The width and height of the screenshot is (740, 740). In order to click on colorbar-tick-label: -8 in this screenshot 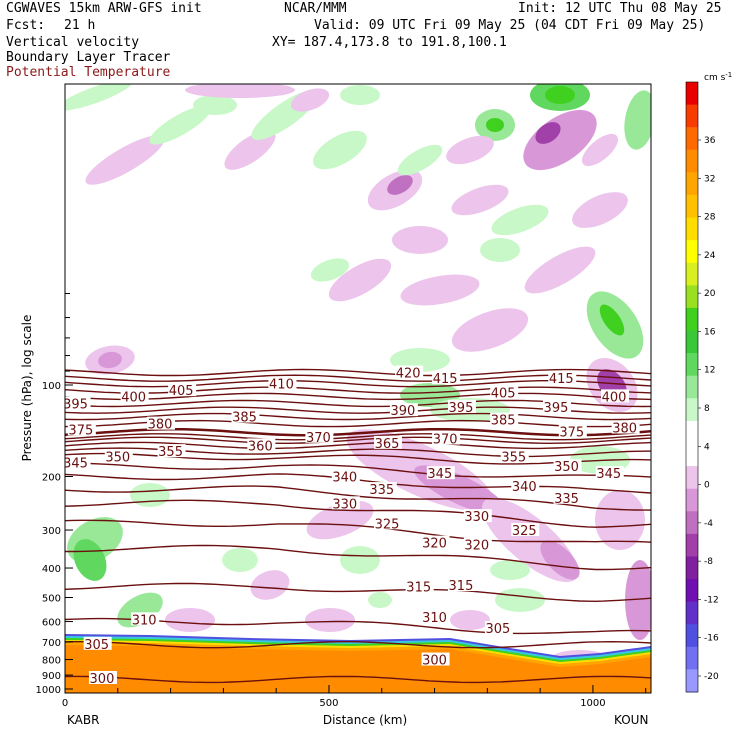, I will do `click(708, 562)`.